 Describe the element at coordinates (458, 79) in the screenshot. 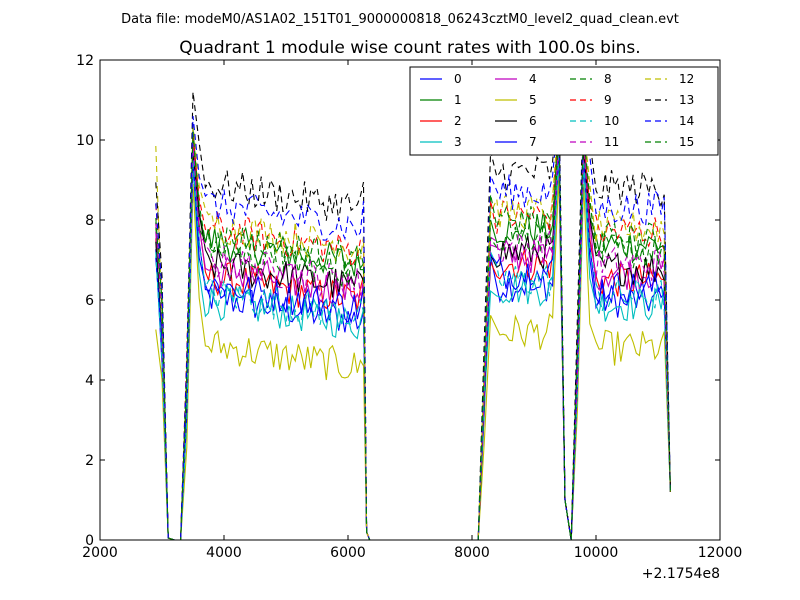

I see `legend-label-0: 0` at that location.